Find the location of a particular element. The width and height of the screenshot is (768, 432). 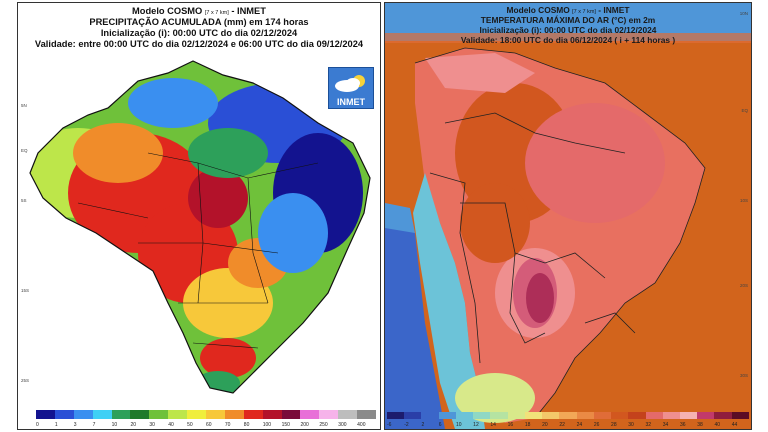

colorbar-tick-label: 18 is located at coordinates (527, 425).